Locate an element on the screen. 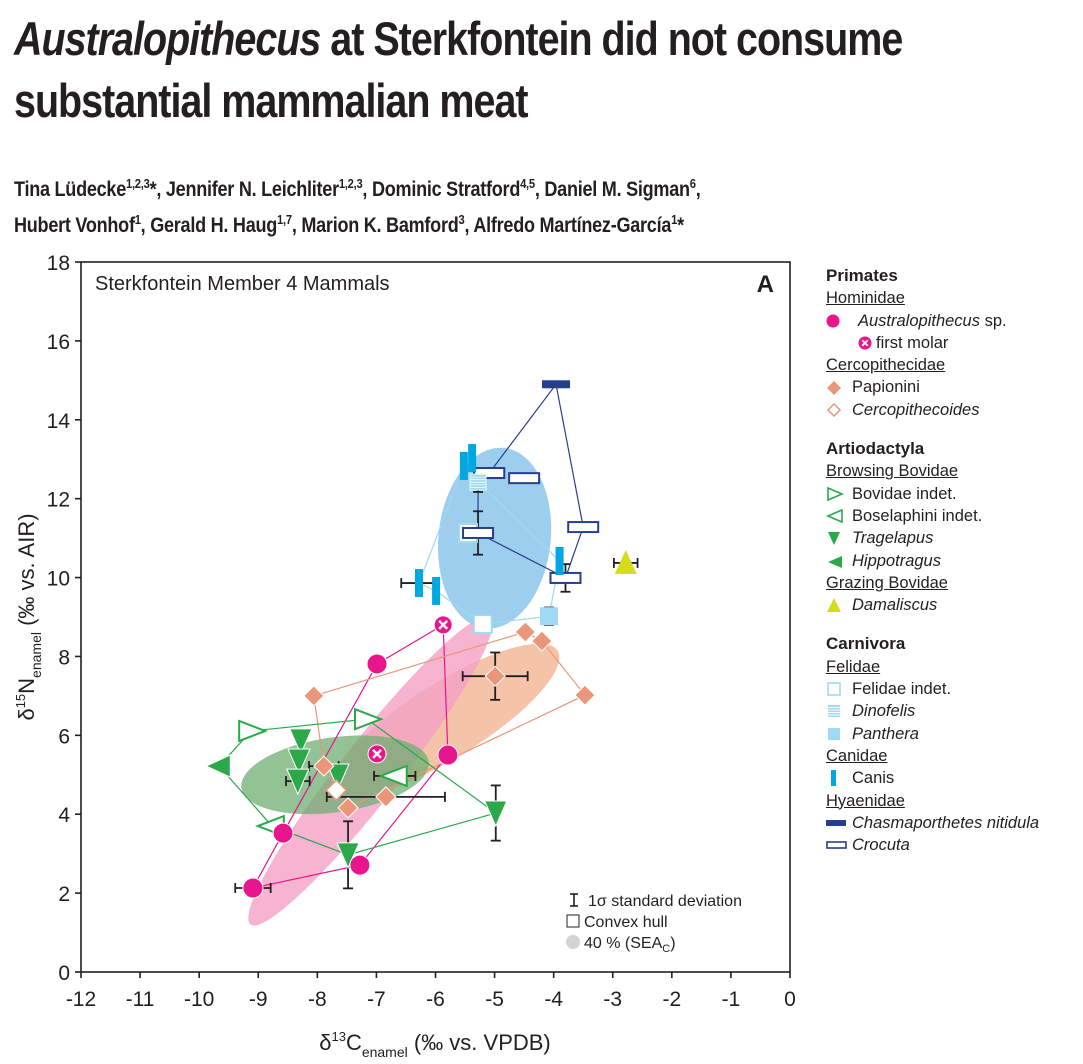  author: Jennifer N. Leichliter is located at coordinates (252, 189).